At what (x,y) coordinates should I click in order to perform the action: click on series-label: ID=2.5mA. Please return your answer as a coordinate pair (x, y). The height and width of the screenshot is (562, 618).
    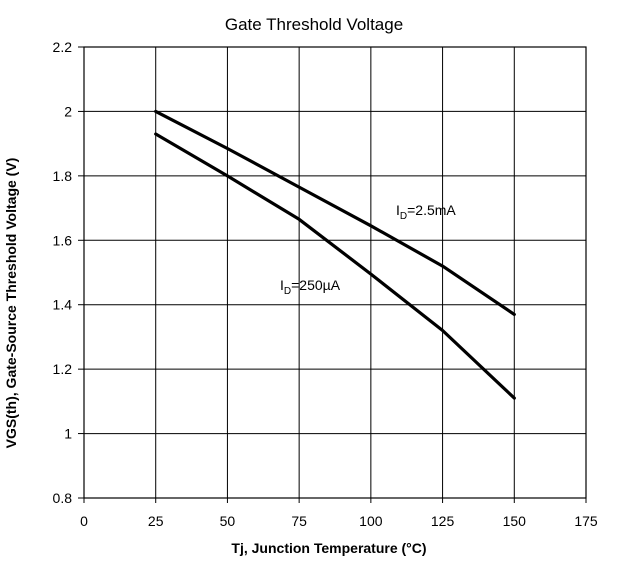
    Looking at the image, I should click on (426, 212).